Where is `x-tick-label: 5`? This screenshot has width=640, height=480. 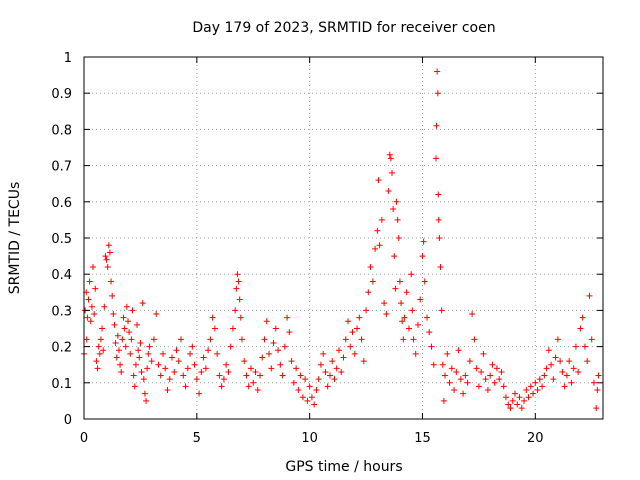 x-tick-label: 5 is located at coordinates (197, 438).